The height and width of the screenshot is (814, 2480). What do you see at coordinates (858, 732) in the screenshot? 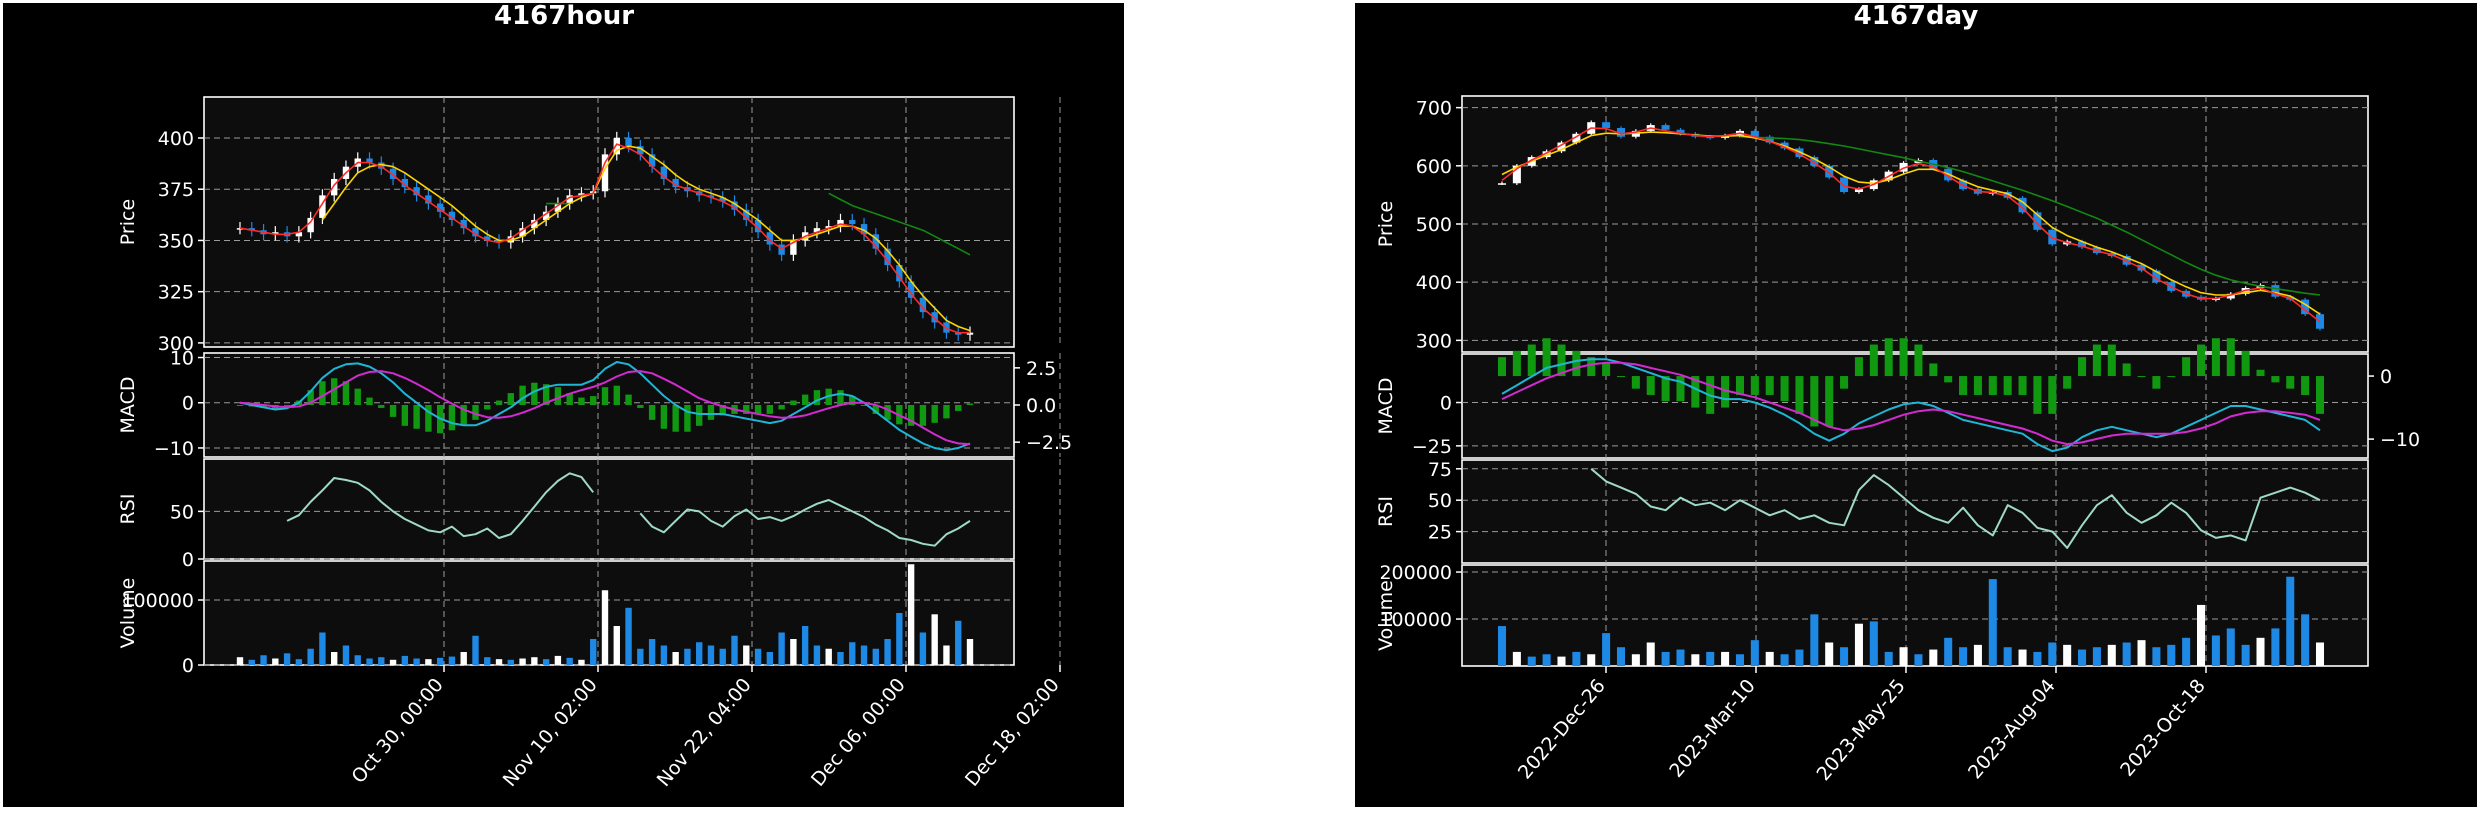
I see `x-tick-label: Dec 06, 00:00` at bounding box center [858, 732].